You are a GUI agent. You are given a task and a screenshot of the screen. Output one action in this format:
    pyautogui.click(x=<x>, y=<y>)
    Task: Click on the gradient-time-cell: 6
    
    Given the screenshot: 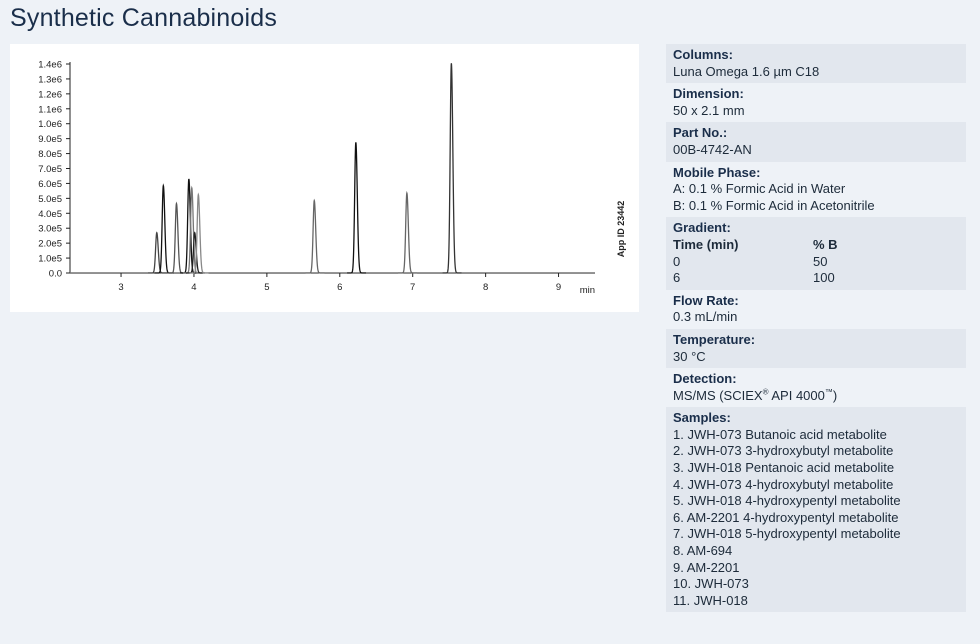 What is the action you would take?
    pyautogui.click(x=677, y=278)
    